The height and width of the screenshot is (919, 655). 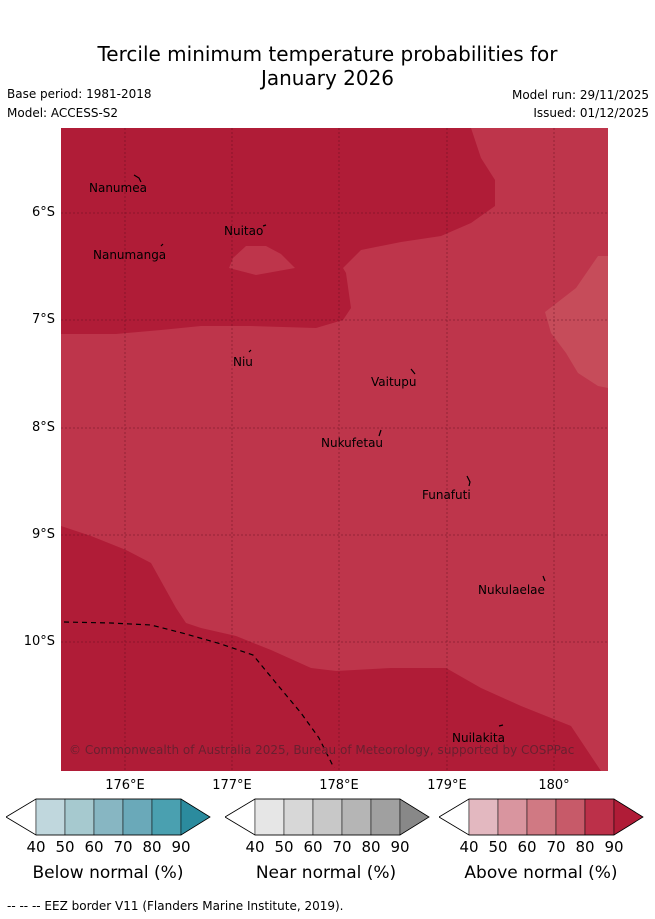 What do you see at coordinates (313, 847) in the screenshot?
I see `near-tick-60: 60` at bounding box center [313, 847].